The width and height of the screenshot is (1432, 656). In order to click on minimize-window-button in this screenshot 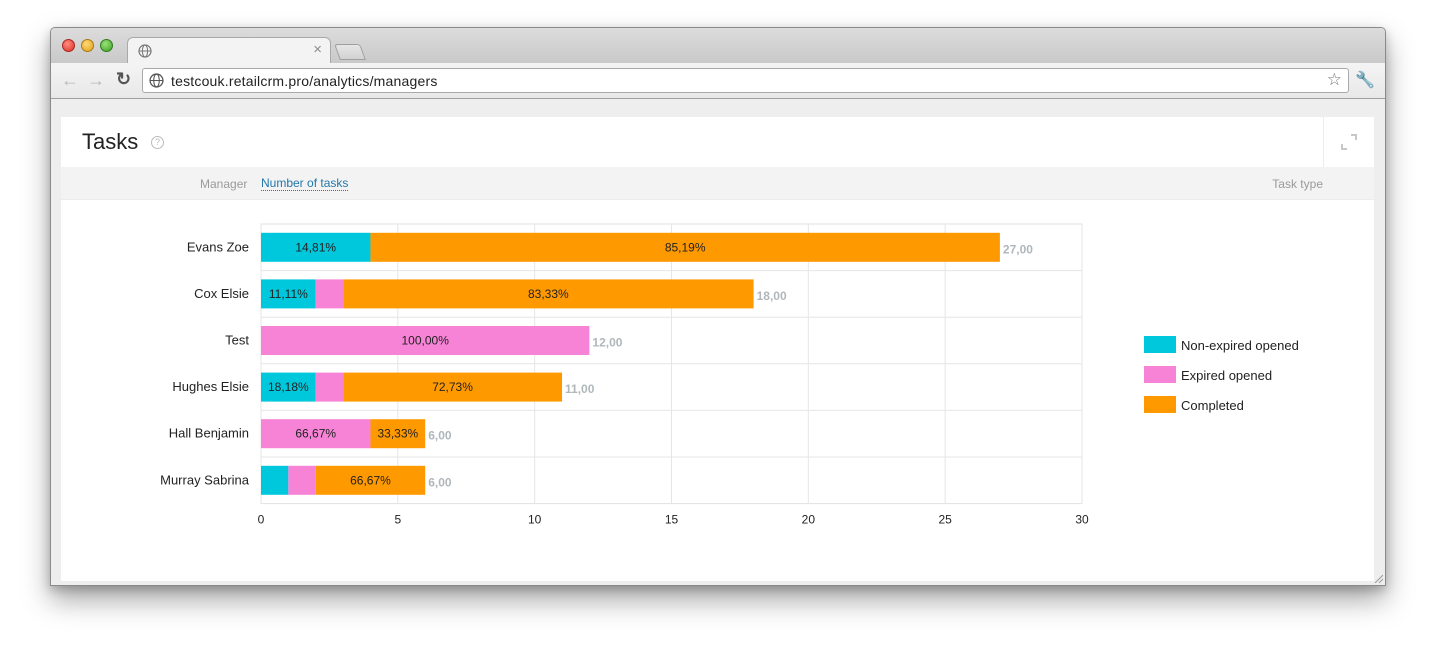, I will do `click(87, 45)`.